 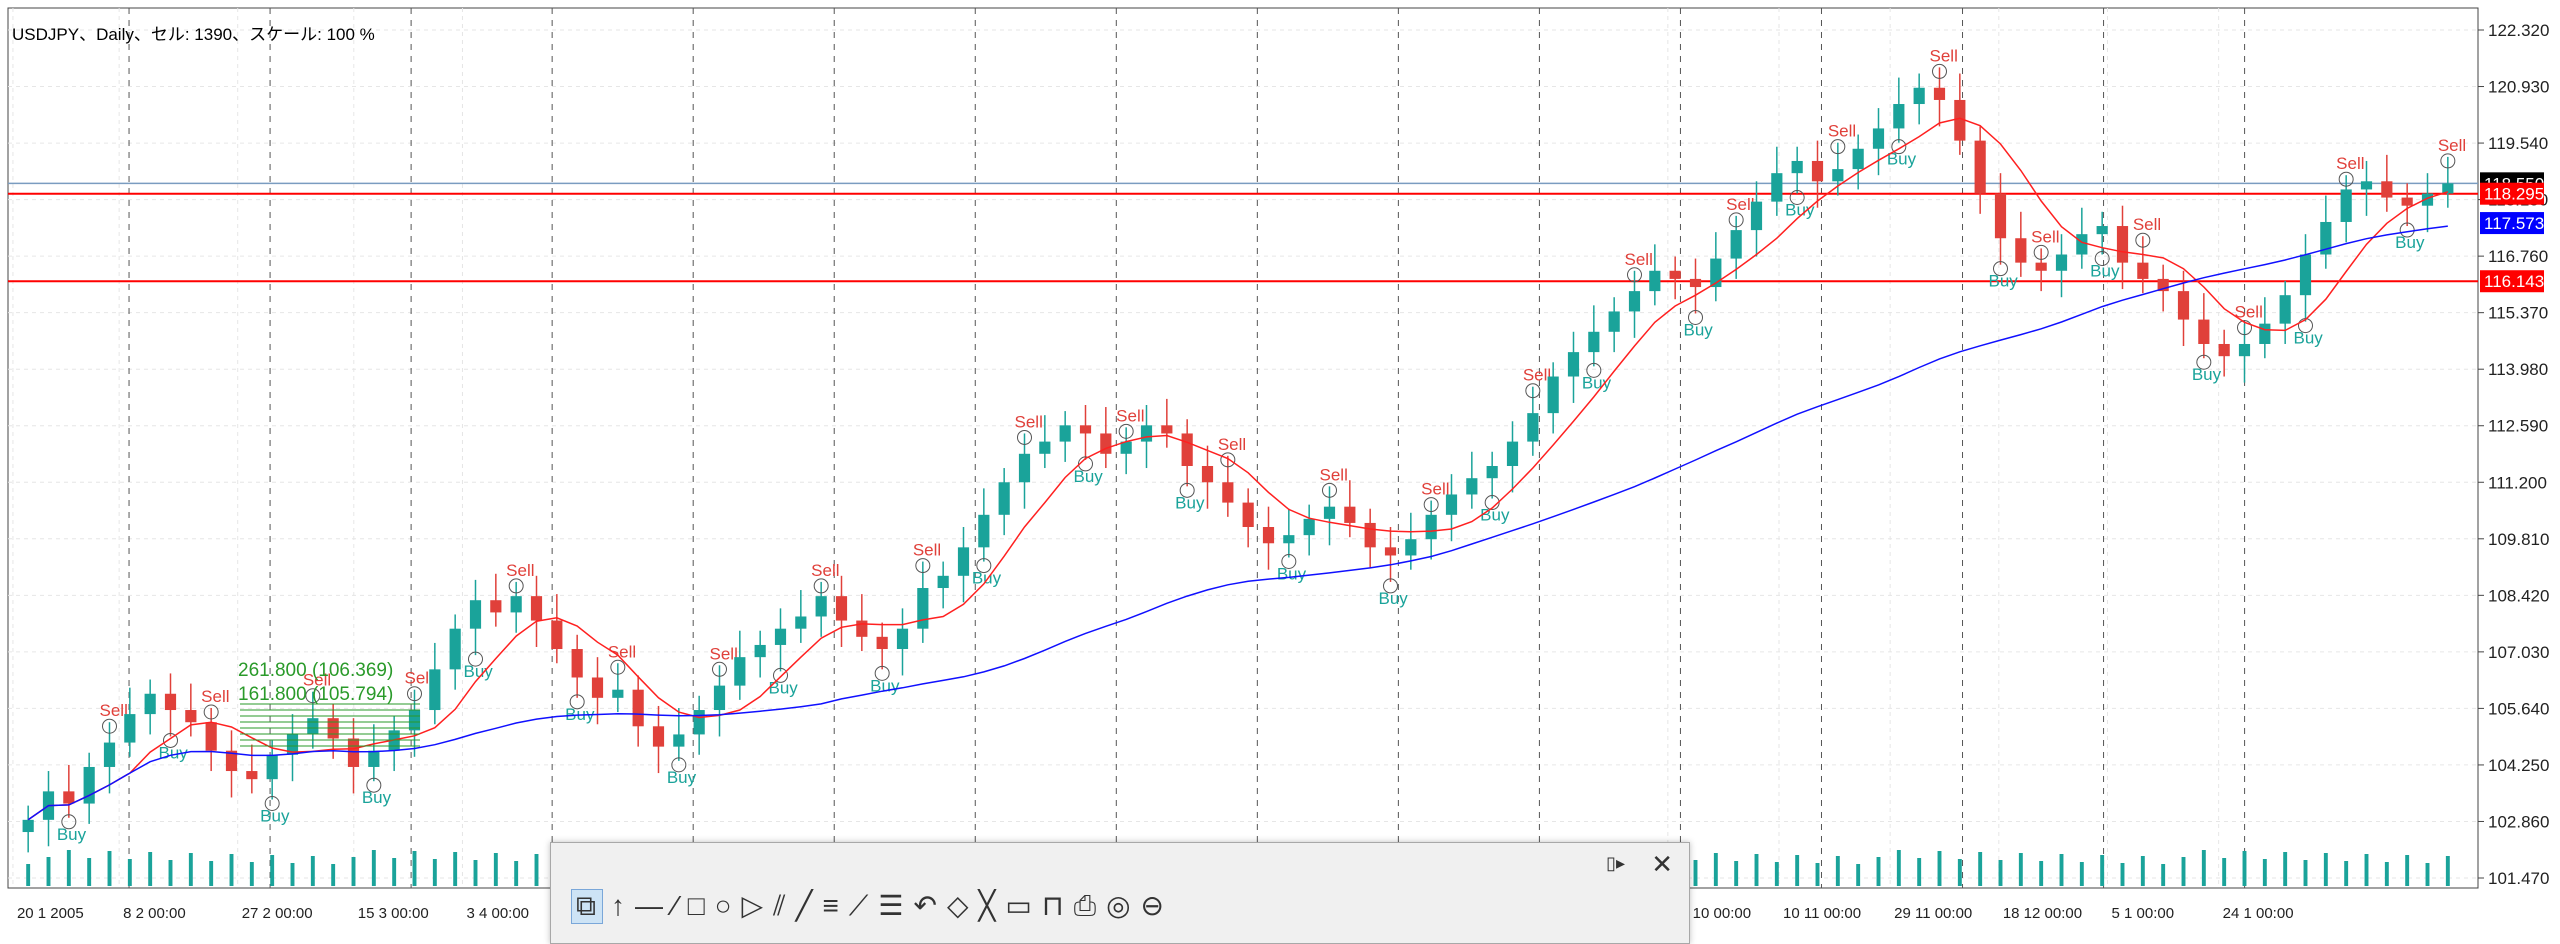 What do you see at coordinates (958, 905) in the screenshot?
I see `drawing-tool-icon: ◇` at bounding box center [958, 905].